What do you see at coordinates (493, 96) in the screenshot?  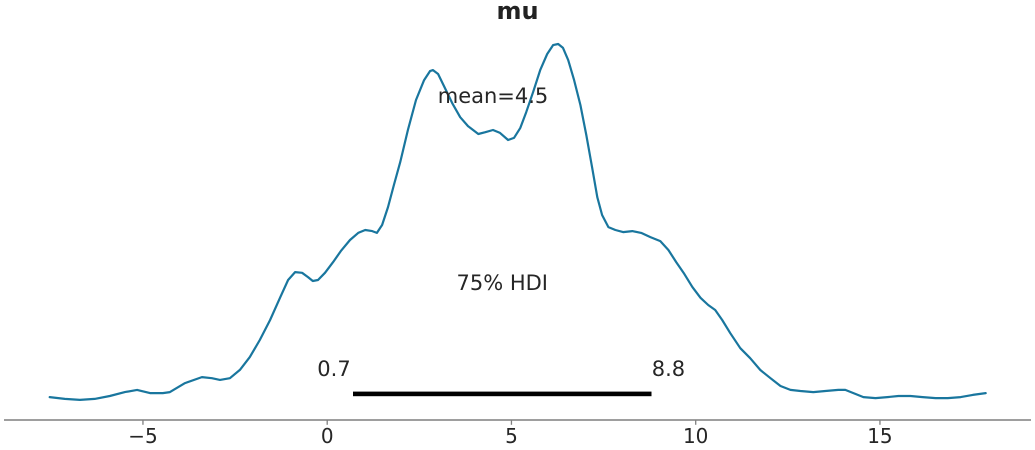 I see `mean-label: mean=4.5` at bounding box center [493, 96].